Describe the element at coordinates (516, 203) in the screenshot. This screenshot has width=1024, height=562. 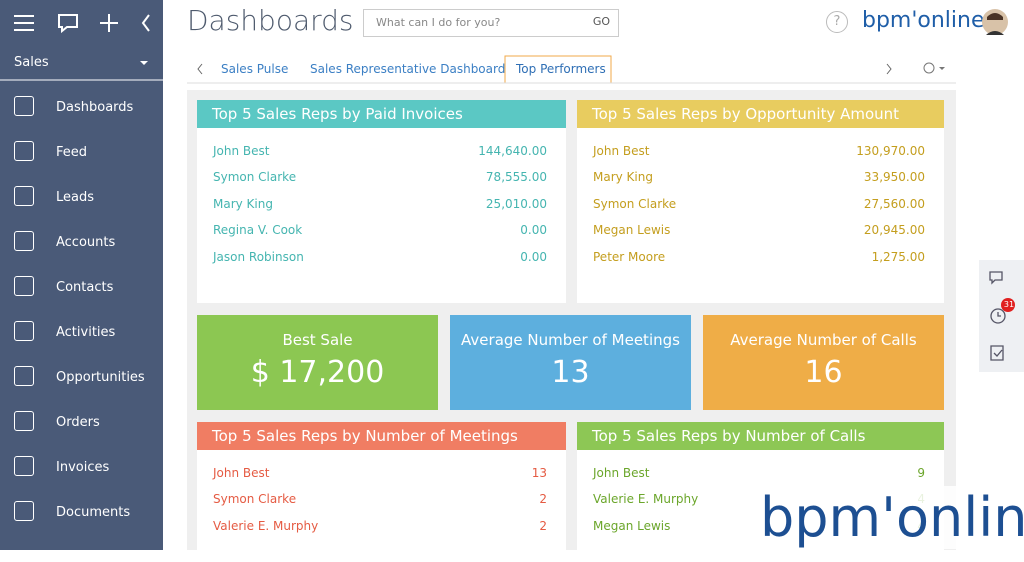
I see `rep-value: 25,010.00` at that location.